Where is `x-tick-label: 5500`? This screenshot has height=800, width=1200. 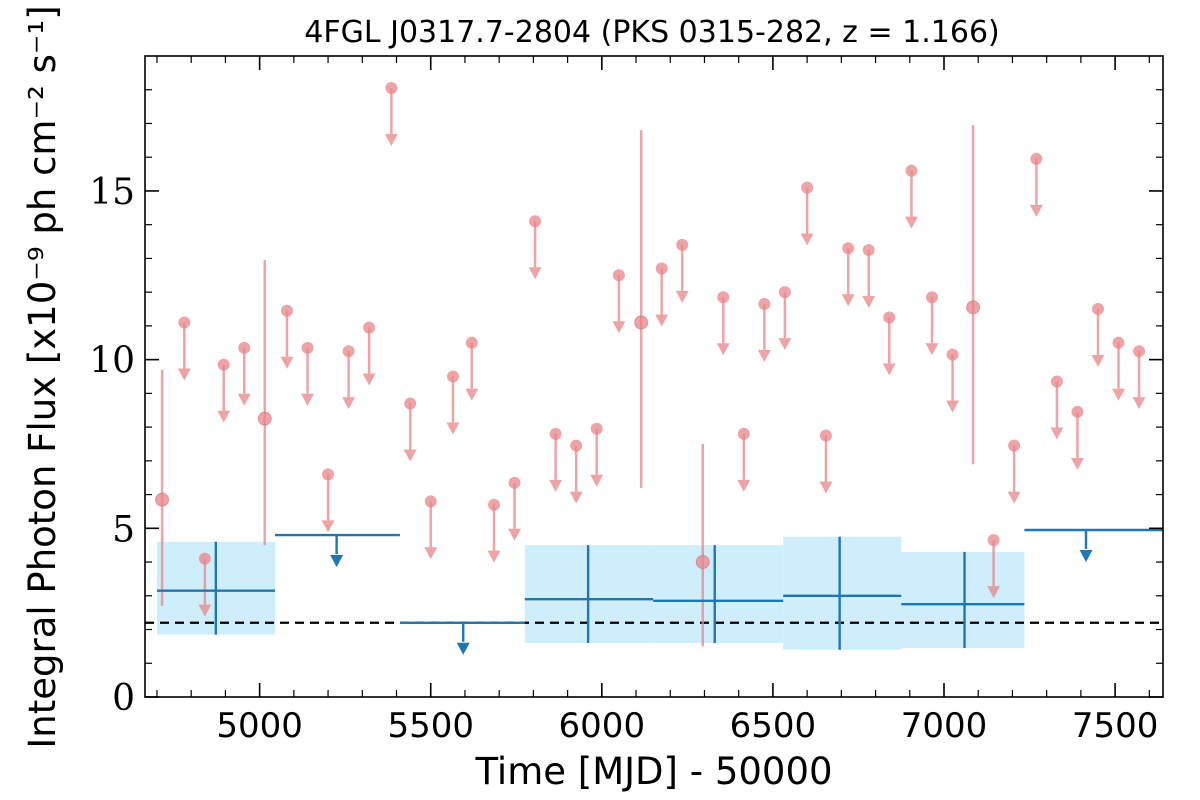 x-tick-label: 5500 is located at coordinates (430, 726).